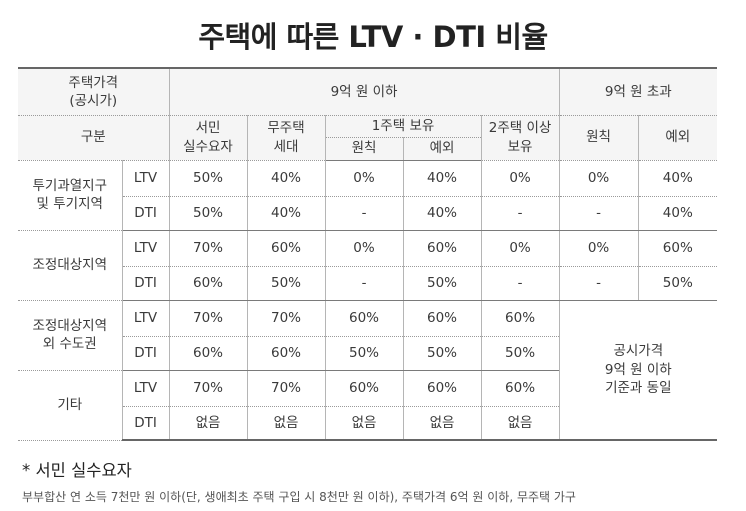 The height and width of the screenshot is (511, 746). Describe the element at coordinates (70, 405) in the screenshot. I see `region-label: 기타` at that location.